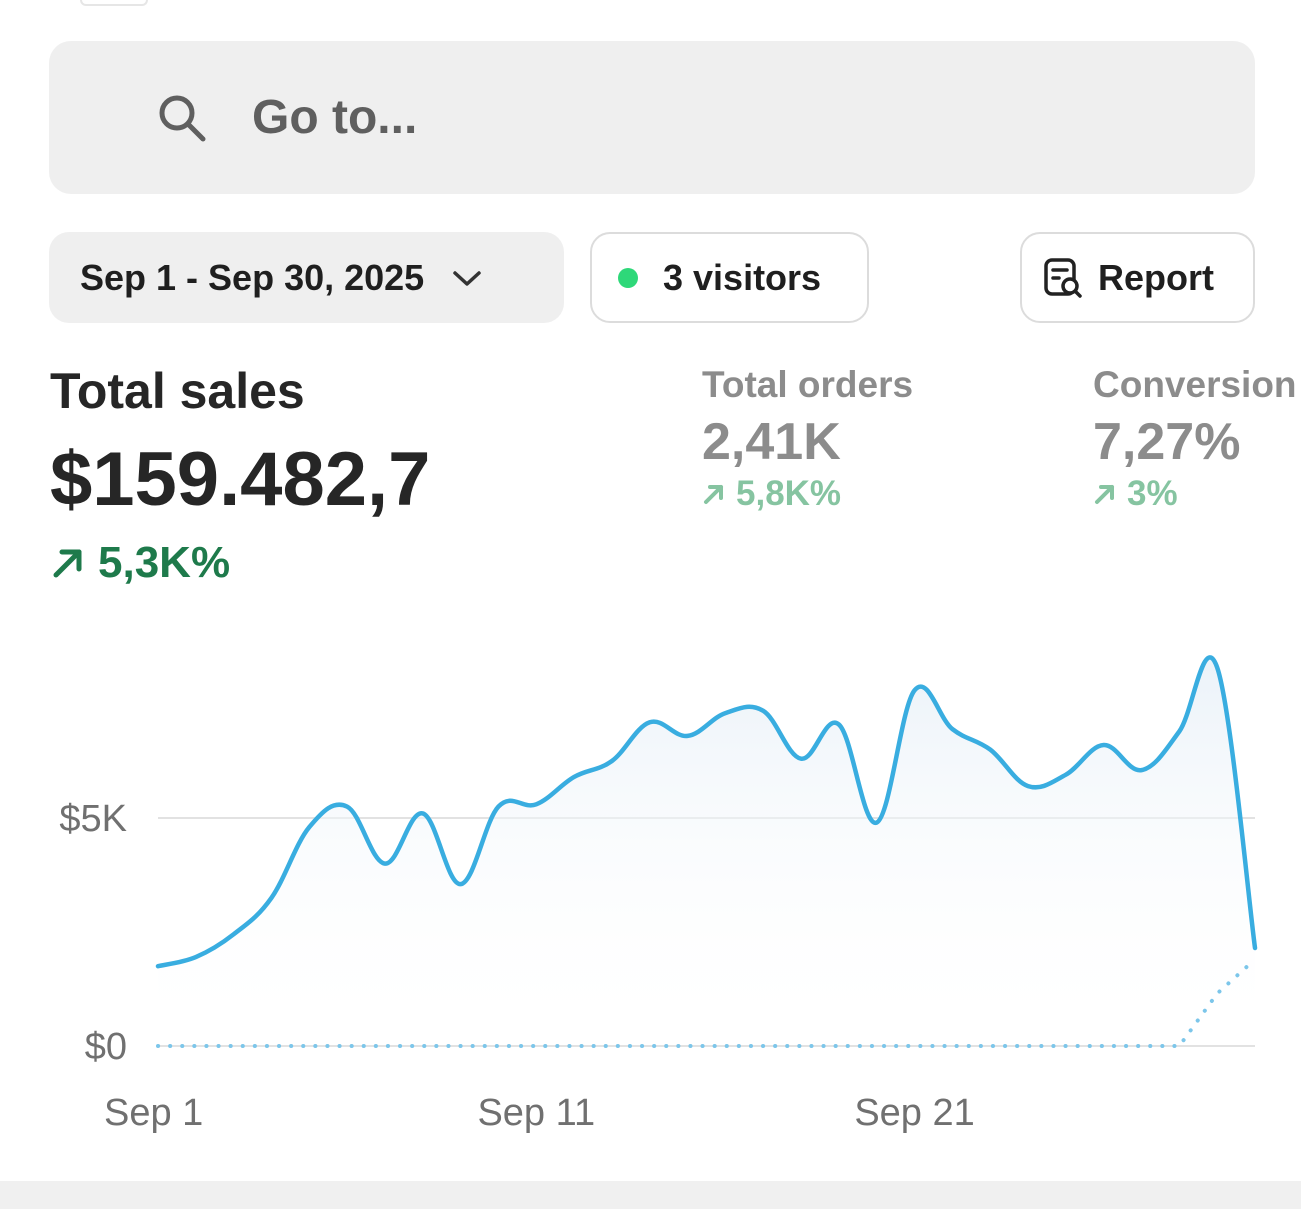 This screenshot has height=1209, width=1301. I want to click on top-tab-stub, so click(114, 3).